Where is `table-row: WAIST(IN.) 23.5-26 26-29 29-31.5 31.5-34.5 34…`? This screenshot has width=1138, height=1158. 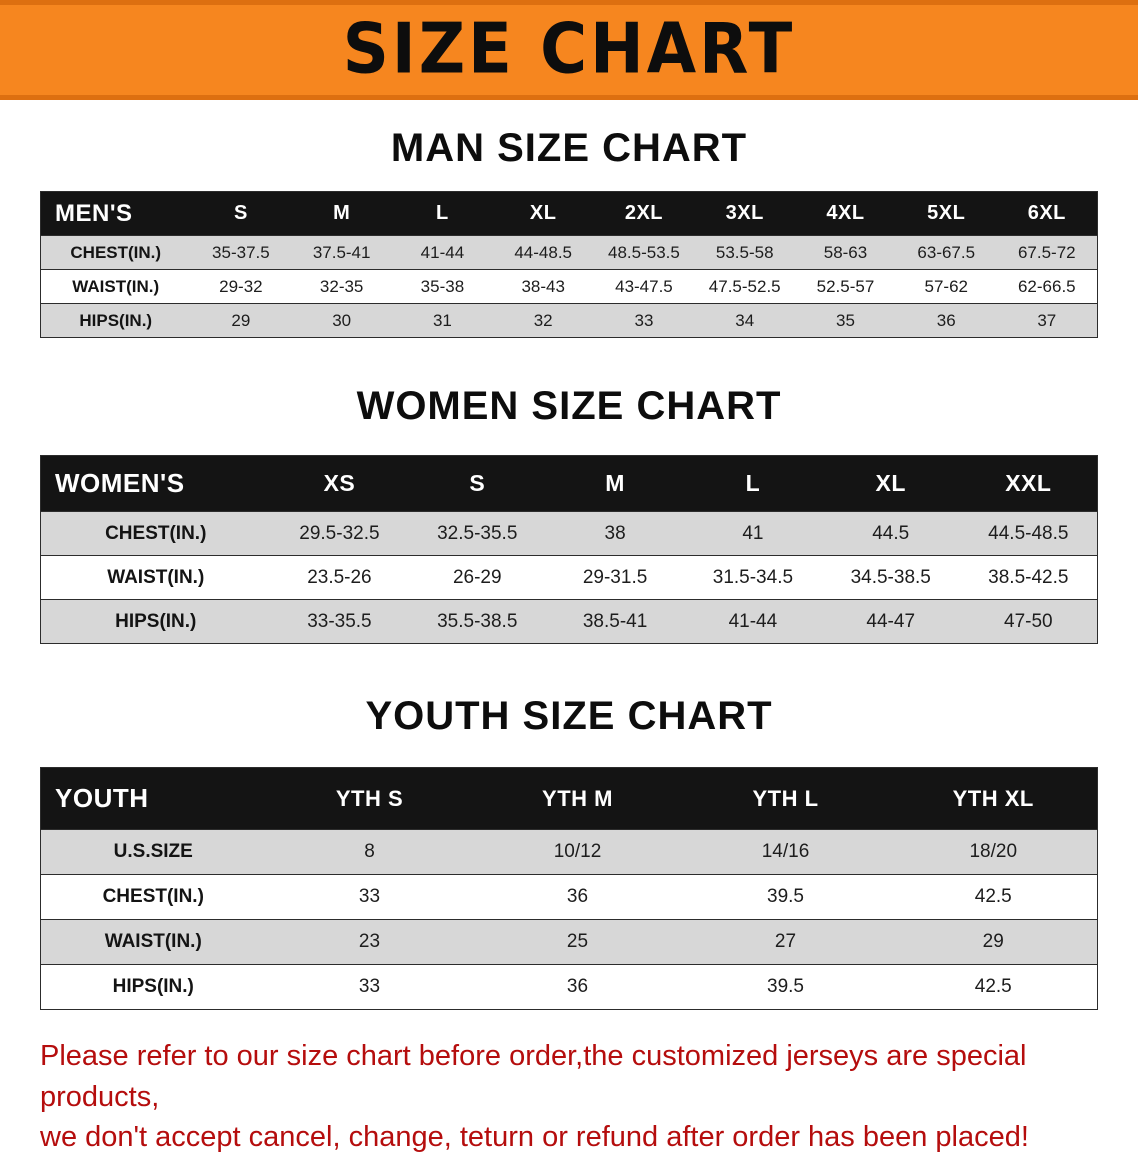 table-row: WAIST(IN.) 23.5-26 26-29 29-31.5 31.5-34.5 34… is located at coordinates (569, 577).